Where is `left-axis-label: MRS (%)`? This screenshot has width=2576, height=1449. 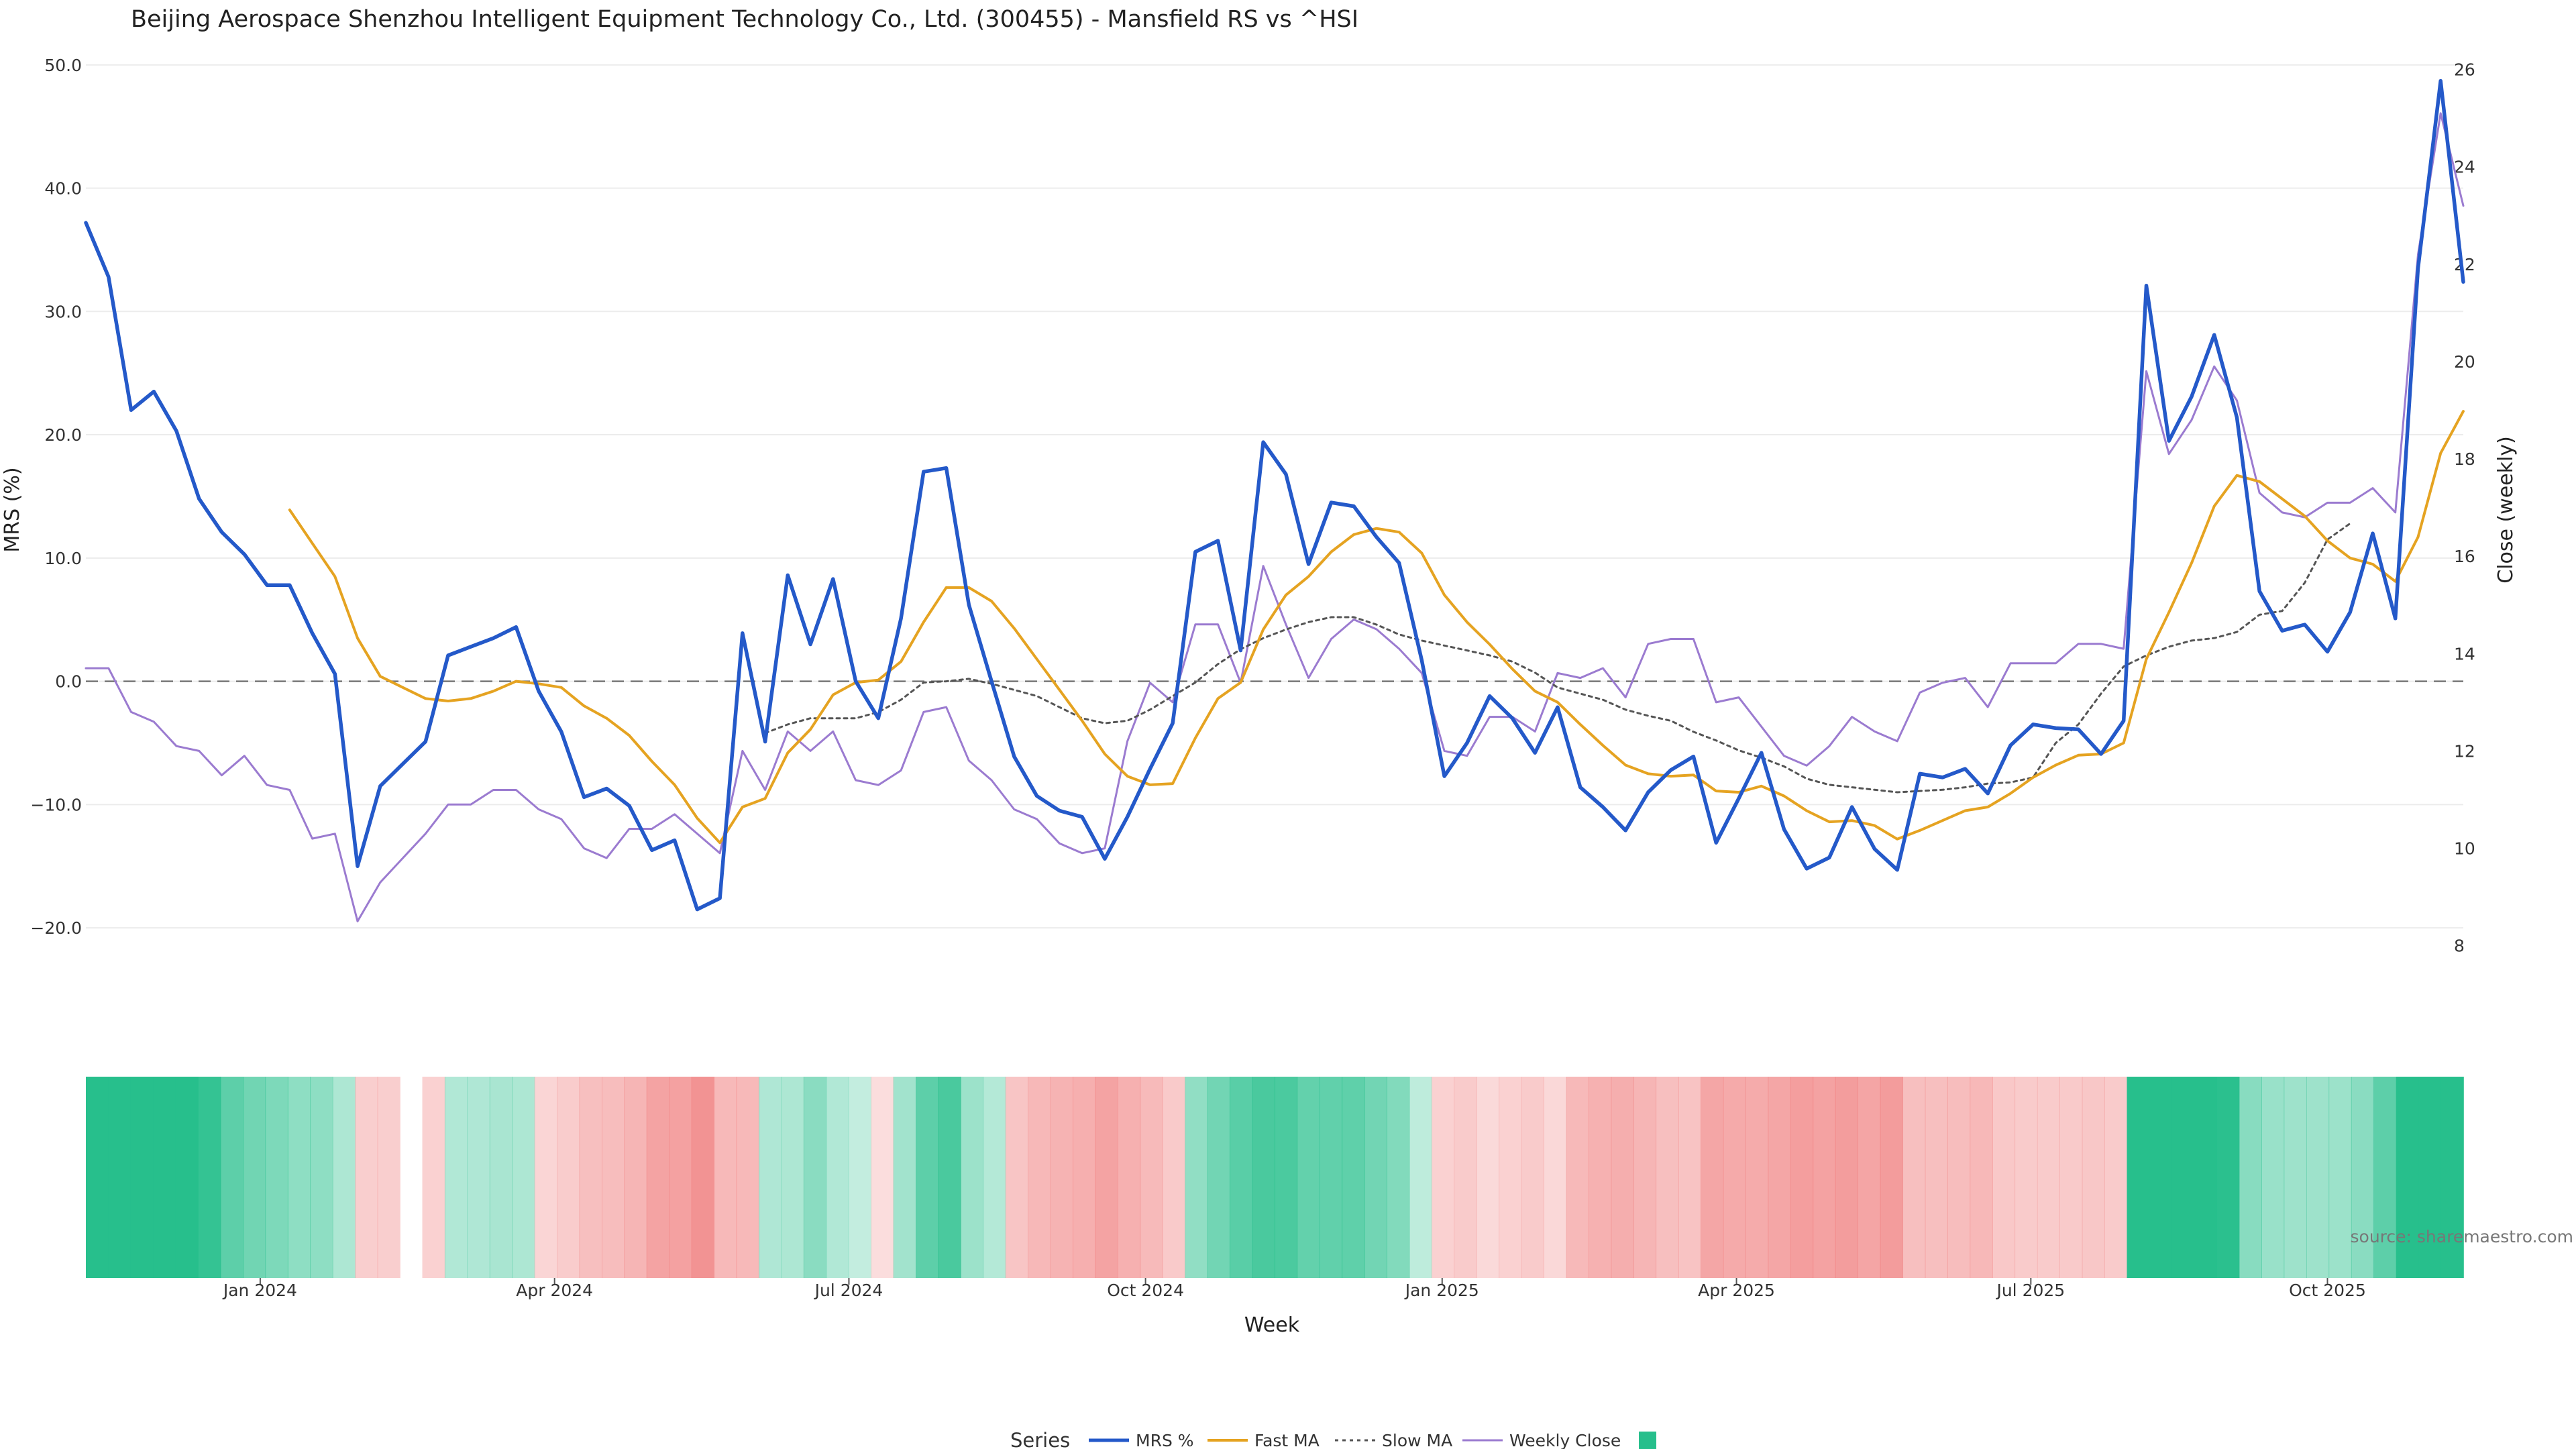 left-axis-label: MRS (%) is located at coordinates (12, 509).